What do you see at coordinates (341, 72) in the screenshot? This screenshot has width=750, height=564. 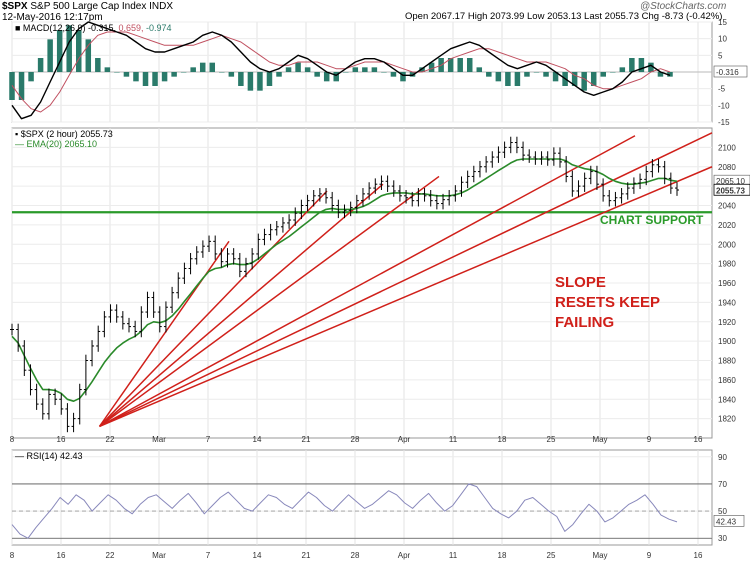 I see `macd-signal-line` at bounding box center [341, 72].